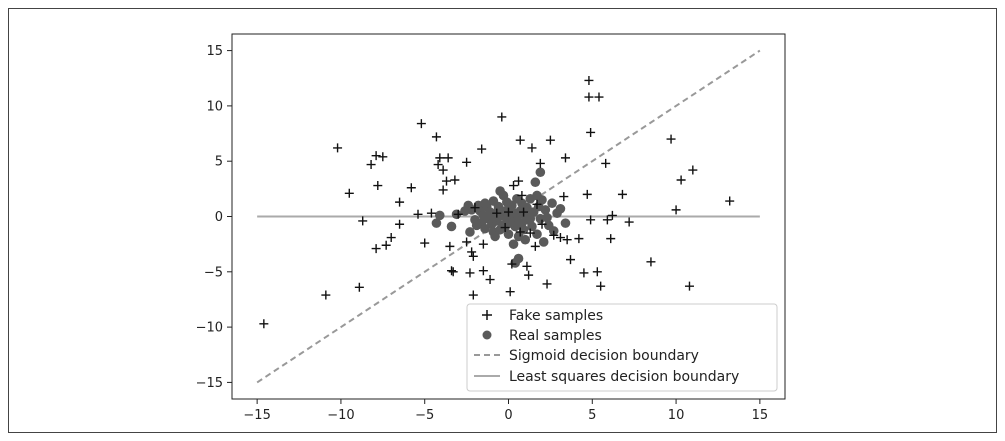  I want to click on y-tick-label: 15, so click(214, 51).